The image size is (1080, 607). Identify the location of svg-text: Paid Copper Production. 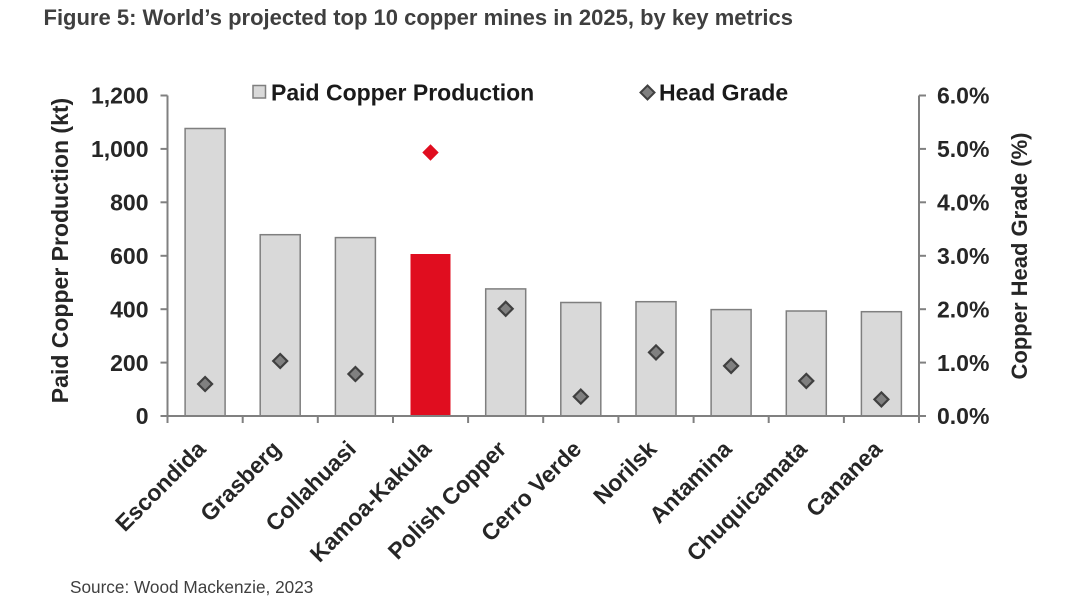
(402, 93).